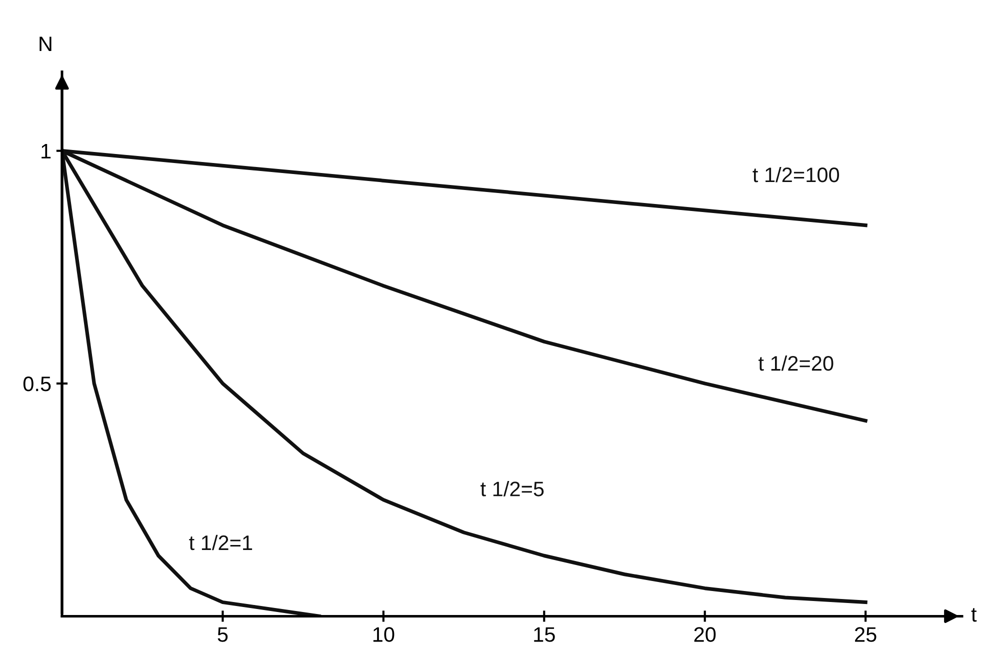  Describe the element at coordinates (544, 634) in the screenshot. I see `x-tick-label: 15` at that location.